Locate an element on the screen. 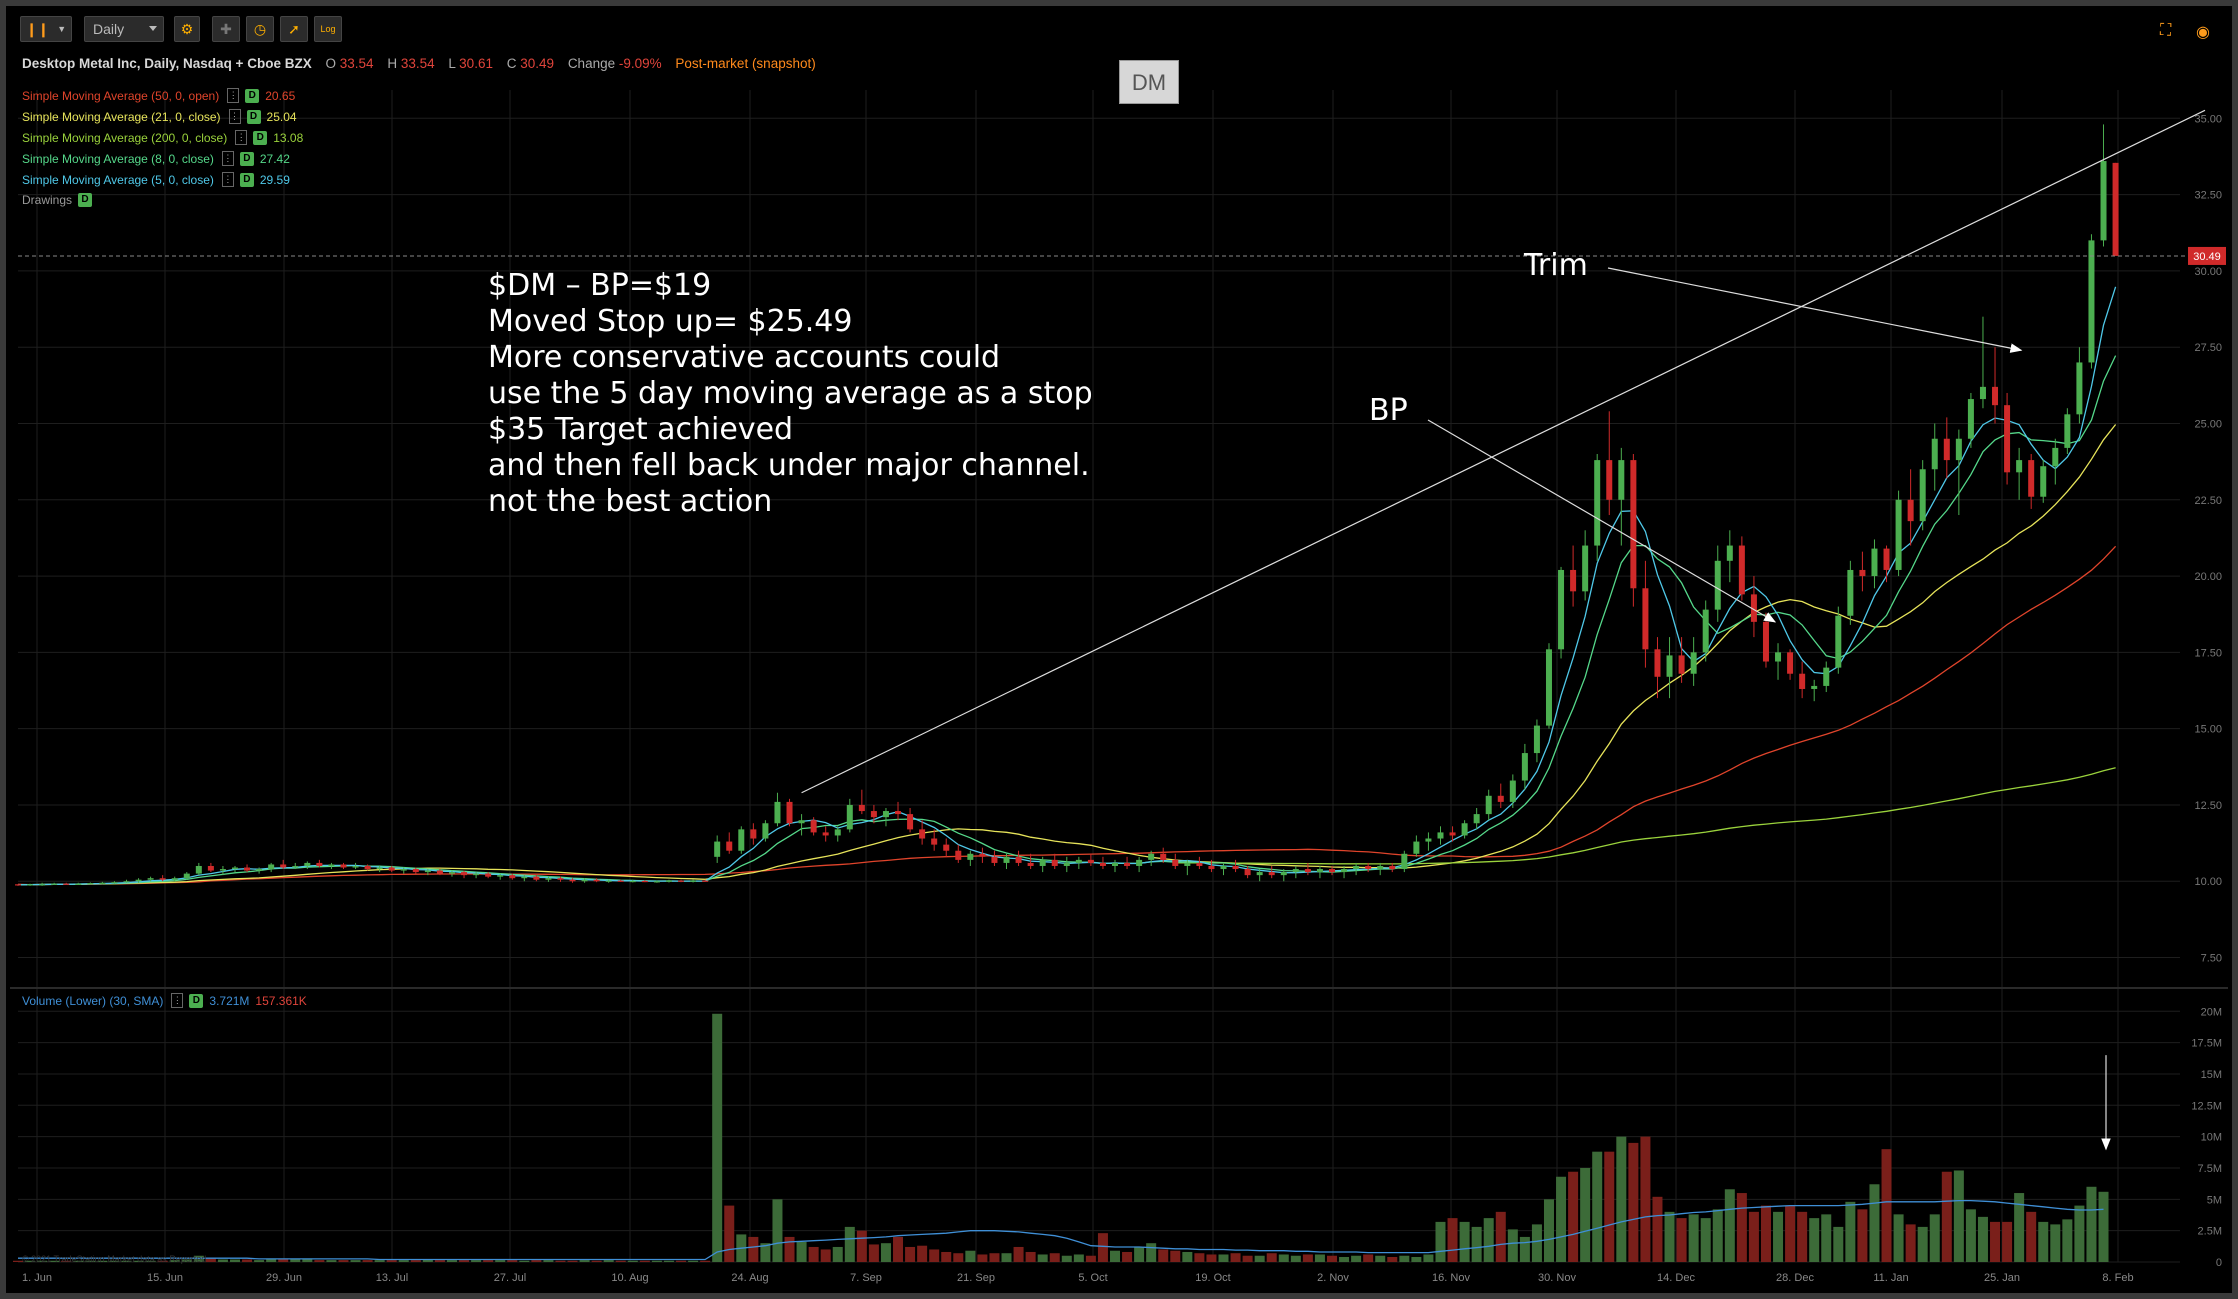 This screenshot has width=2238, height=1299. volume-tick-label: 5M is located at coordinates (2214, 1200).